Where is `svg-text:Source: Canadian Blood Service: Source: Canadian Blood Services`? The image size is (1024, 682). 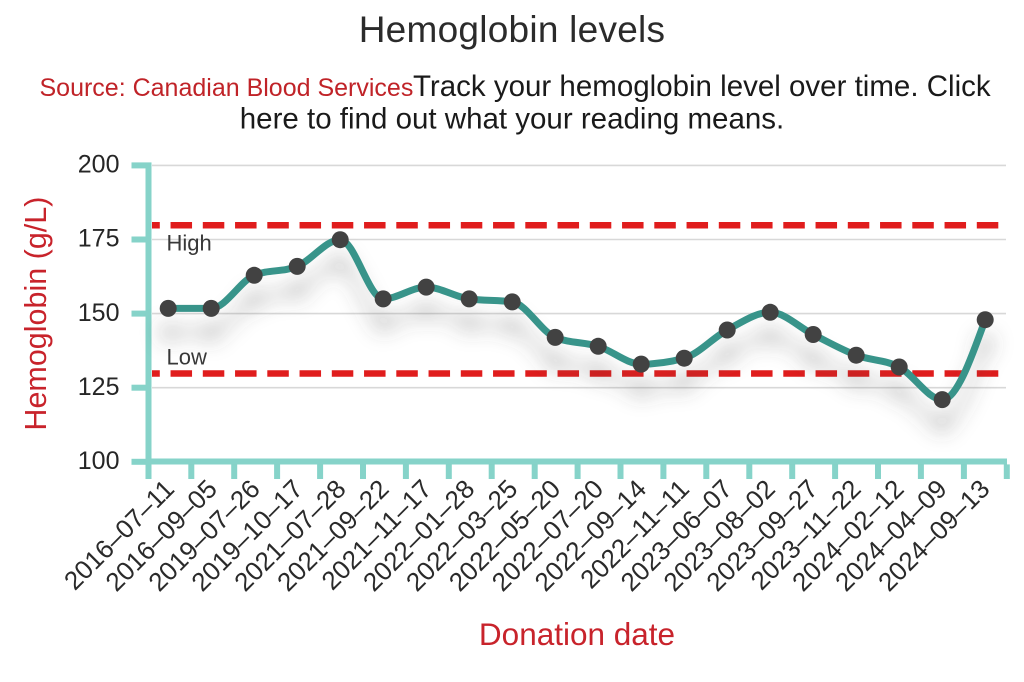
svg-text:Source: Canadian Blood Service: Source: Canadian Blood Services is located at coordinates (227, 88).